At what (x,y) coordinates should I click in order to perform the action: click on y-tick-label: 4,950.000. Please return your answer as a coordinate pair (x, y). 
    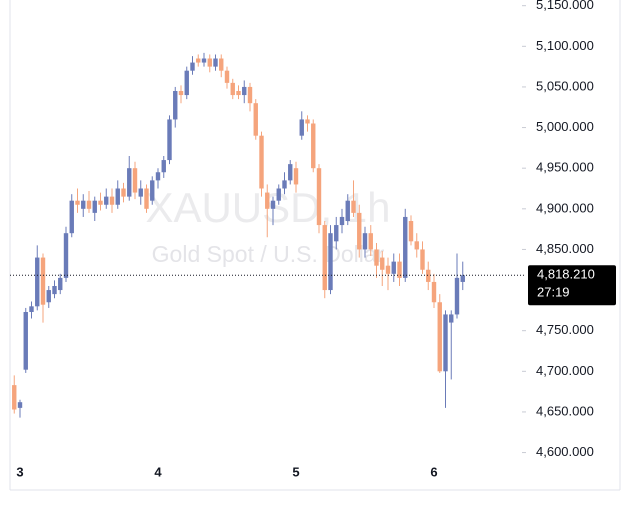
    Looking at the image, I should click on (565, 167).